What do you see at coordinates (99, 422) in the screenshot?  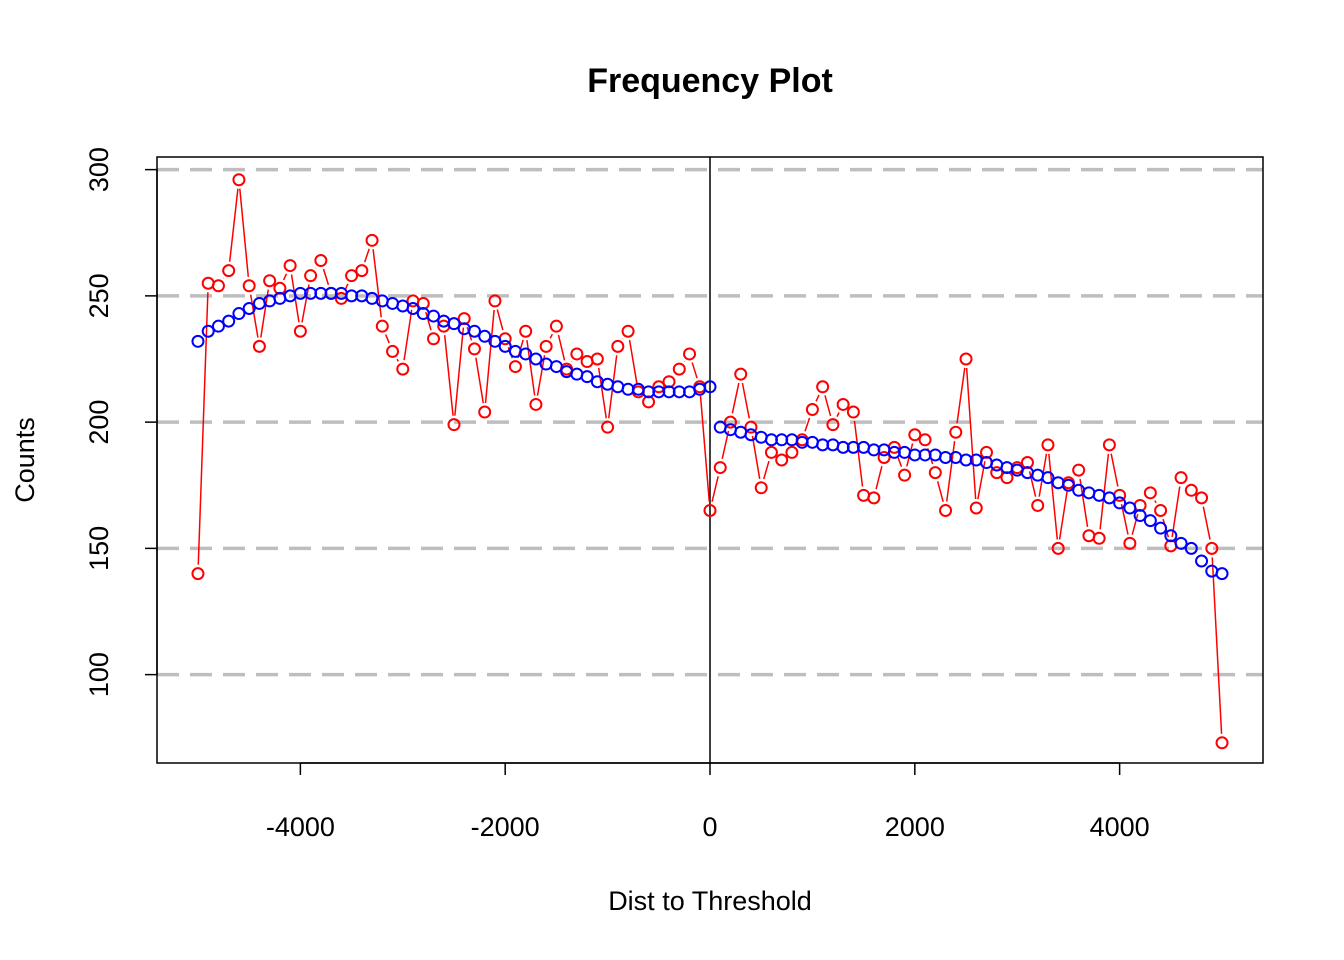 I see `y-tick-label: 200` at bounding box center [99, 422].